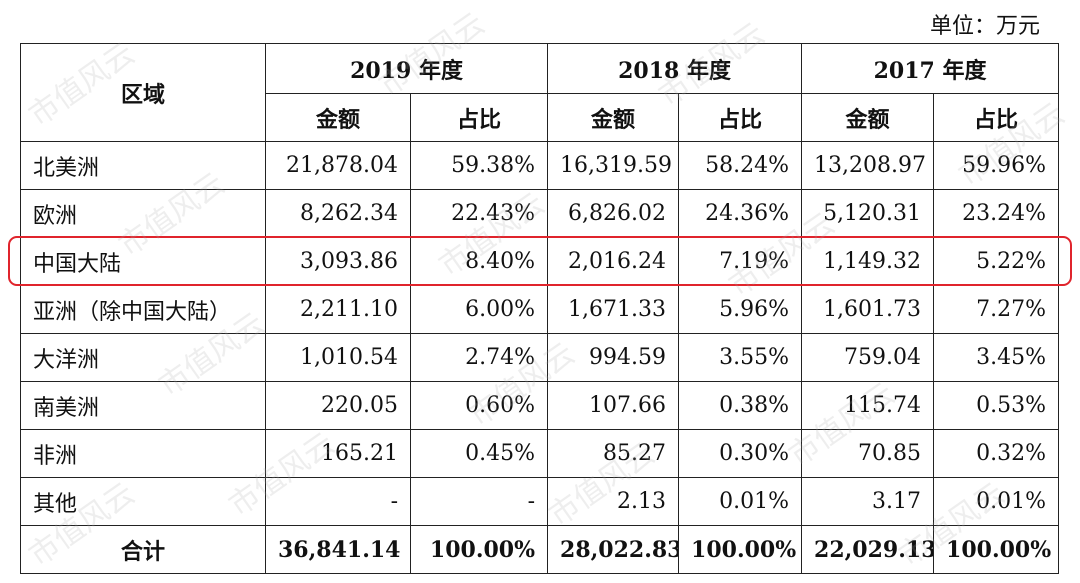 The image size is (1080, 583). I want to click on cell-share-2019: -, so click(479, 501).